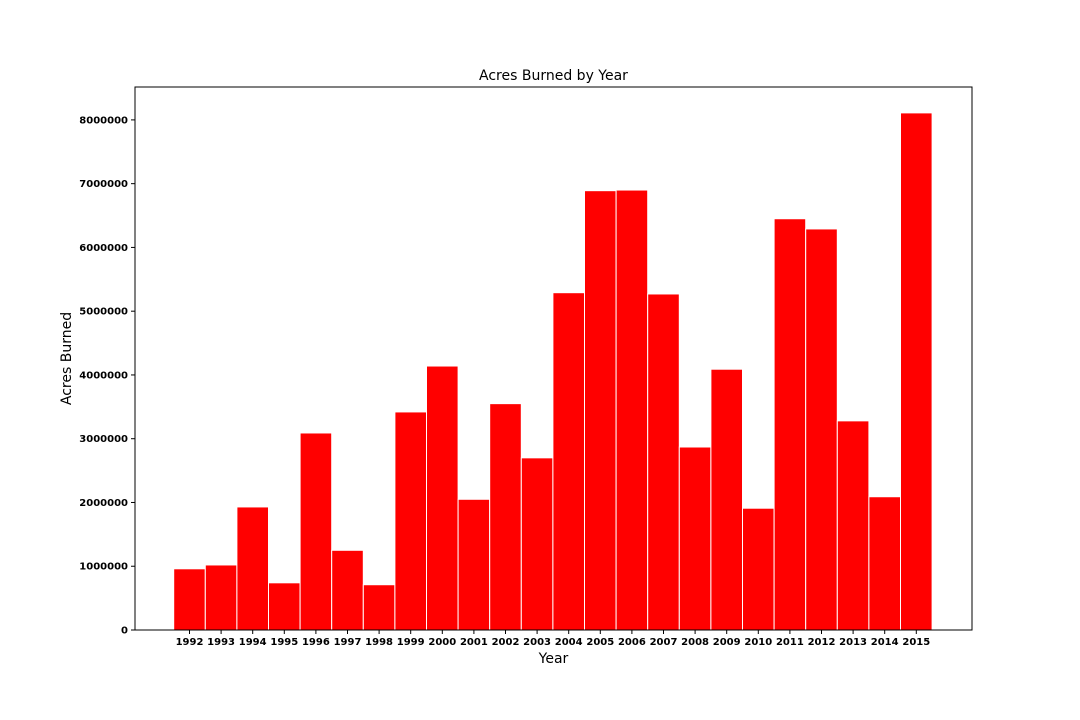 This screenshot has width=1080, height=720. What do you see at coordinates (442, 642) in the screenshot?
I see `x-tick-label: 2000` at bounding box center [442, 642].